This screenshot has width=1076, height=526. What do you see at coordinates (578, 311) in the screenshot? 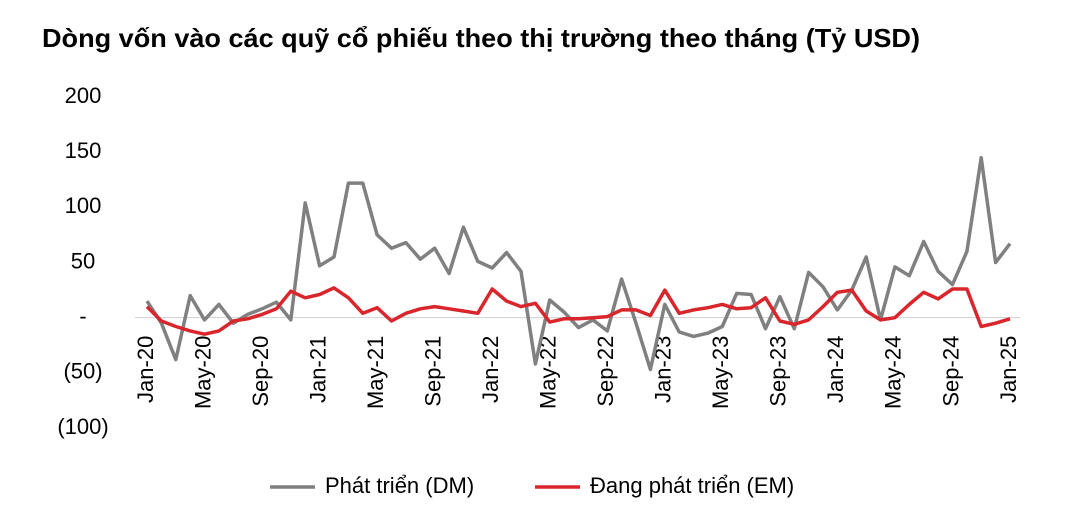
I see `series-line` at bounding box center [578, 311].